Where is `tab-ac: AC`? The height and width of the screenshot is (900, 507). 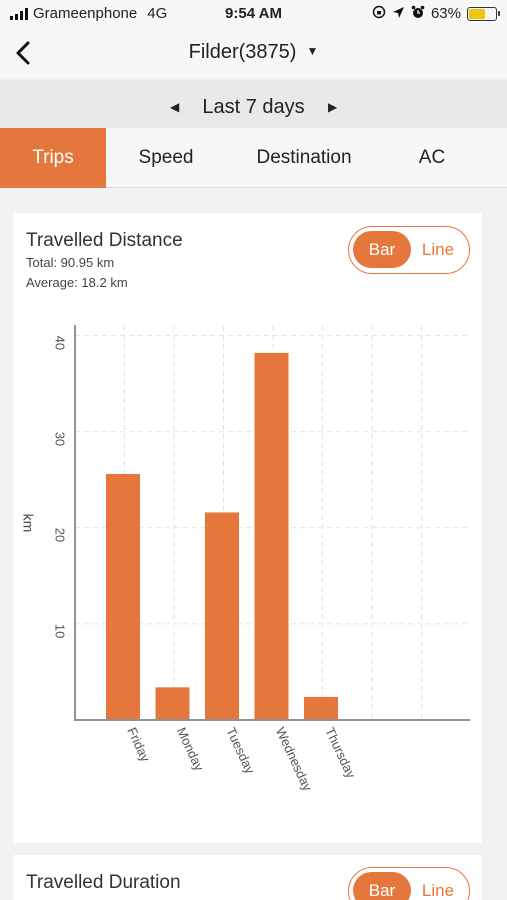
tab-ac: AC is located at coordinates (432, 157).